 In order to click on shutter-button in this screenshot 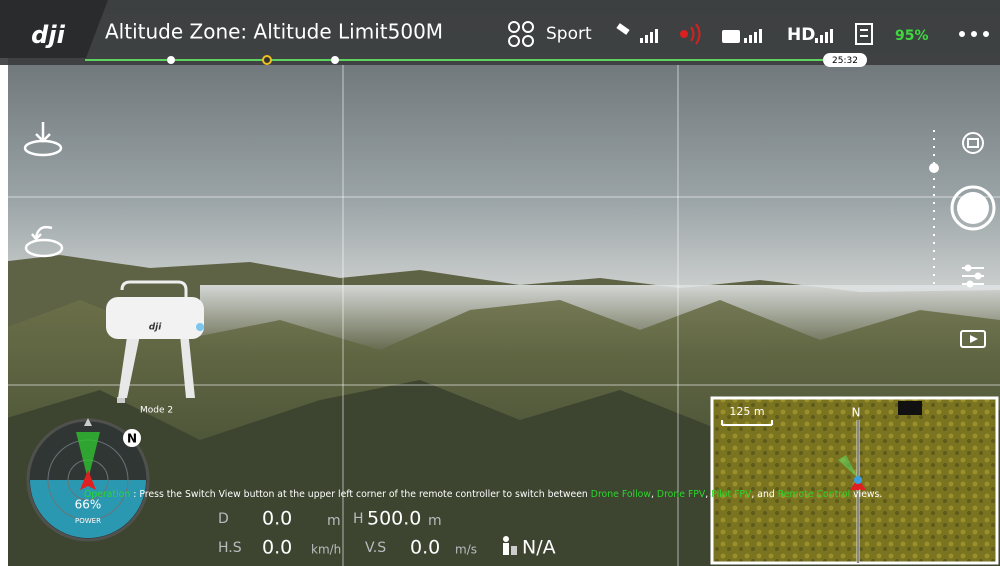, I will do `click(973, 208)`.